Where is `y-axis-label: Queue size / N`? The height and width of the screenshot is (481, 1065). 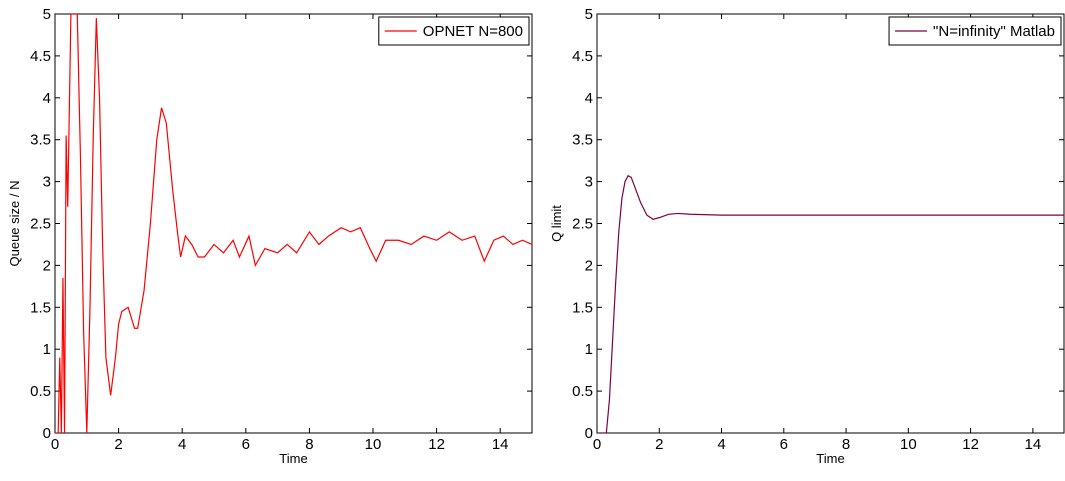 y-axis-label: Queue size / N is located at coordinates (14, 224).